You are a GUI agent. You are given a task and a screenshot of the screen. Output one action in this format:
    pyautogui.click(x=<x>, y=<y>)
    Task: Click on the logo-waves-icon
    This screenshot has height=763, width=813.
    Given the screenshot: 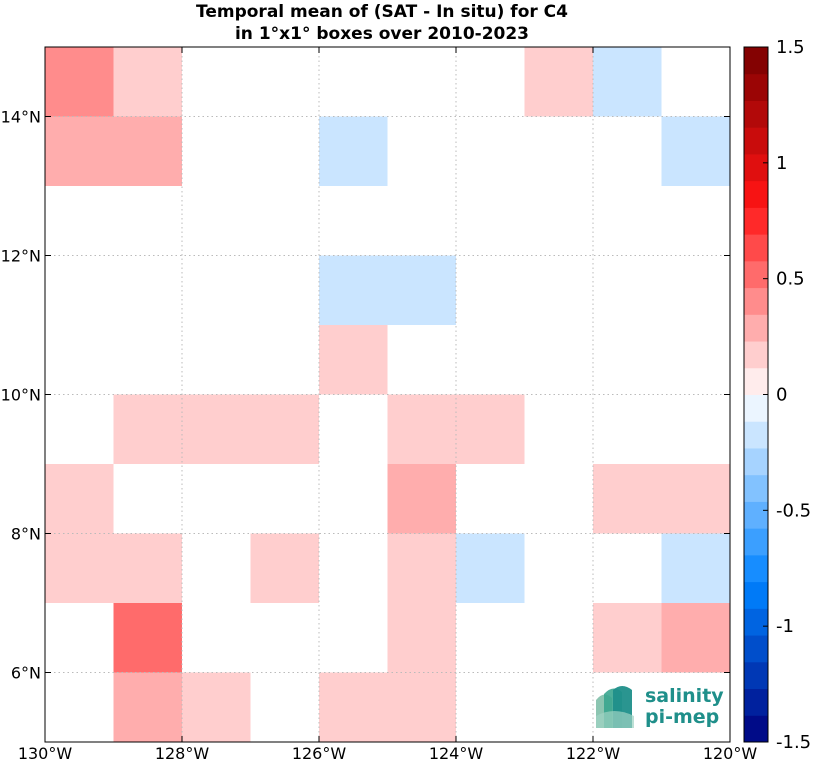 What is the action you would take?
    pyautogui.click(x=615, y=707)
    